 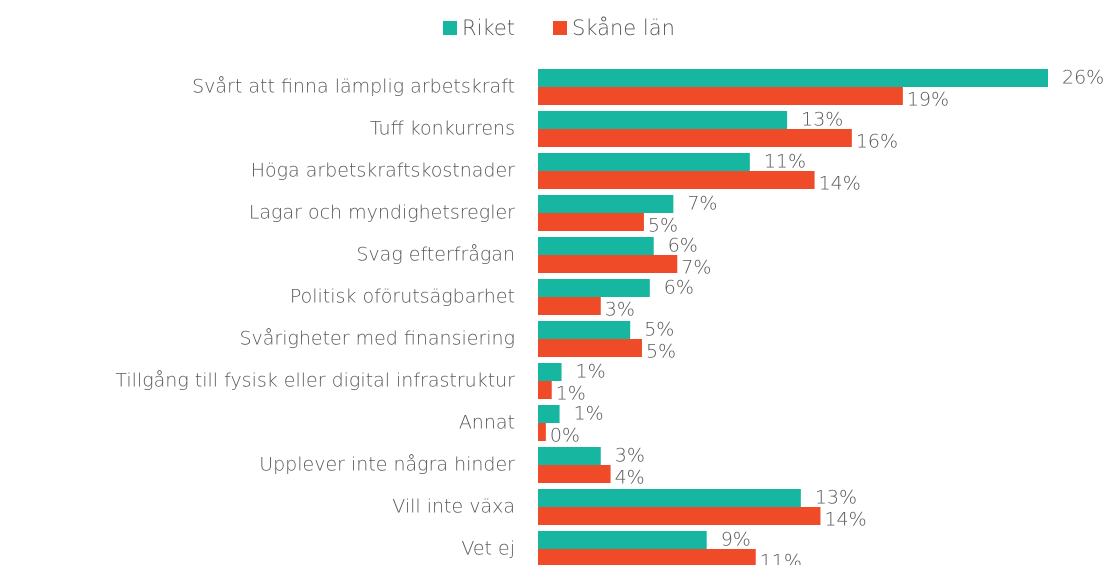 I want to click on value-label: 0%, so click(x=565, y=436).